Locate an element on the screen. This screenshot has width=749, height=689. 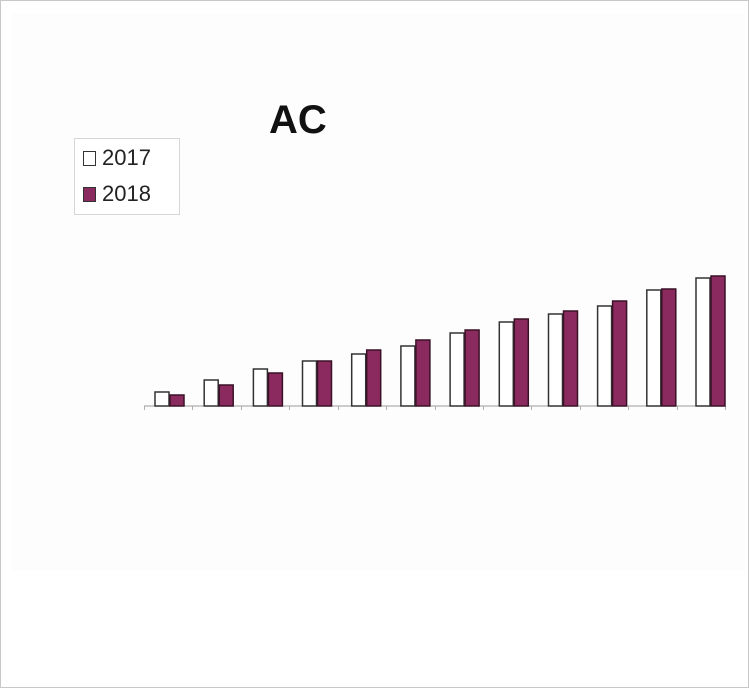
legend-swatch-2018 is located at coordinates (89, 194).